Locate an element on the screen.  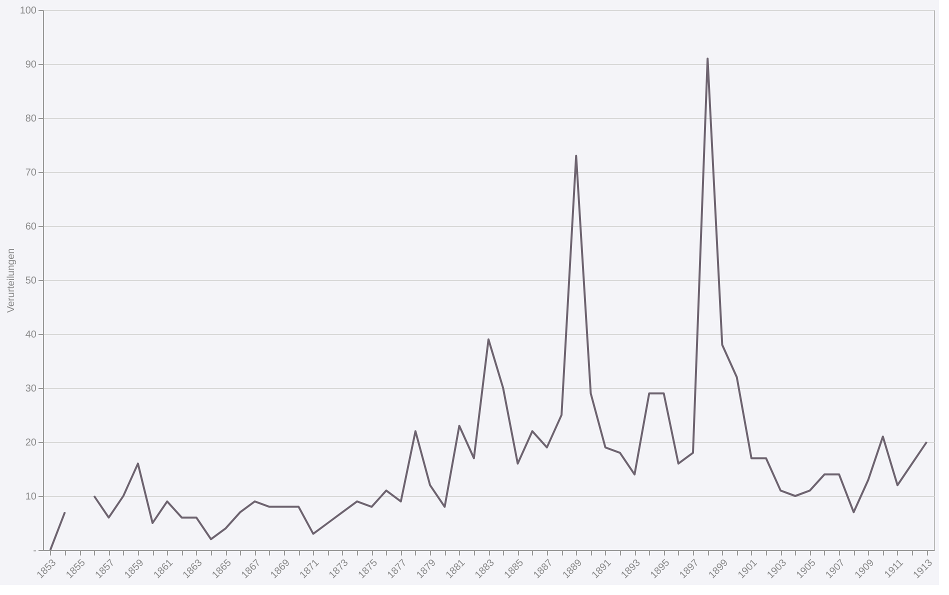
y-tick-label: 40 is located at coordinates (31, 335).